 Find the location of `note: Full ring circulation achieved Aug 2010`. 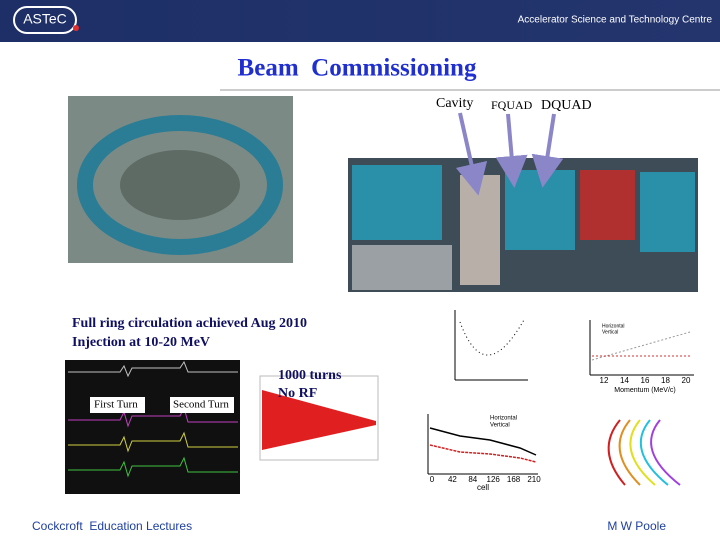

note: Full ring circulation achieved Aug 2010 is located at coordinates (189, 323).